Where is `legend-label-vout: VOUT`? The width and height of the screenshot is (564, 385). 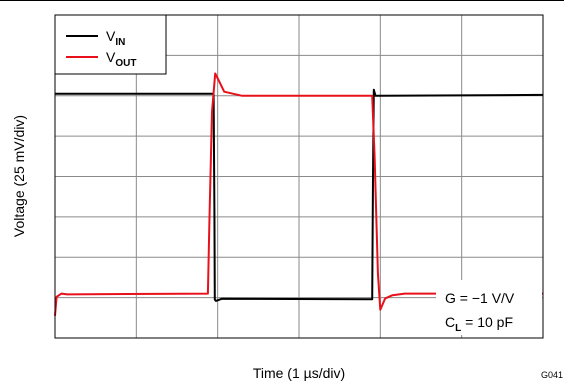
legend-label-vout: VOUT is located at coordinates (121, 59).